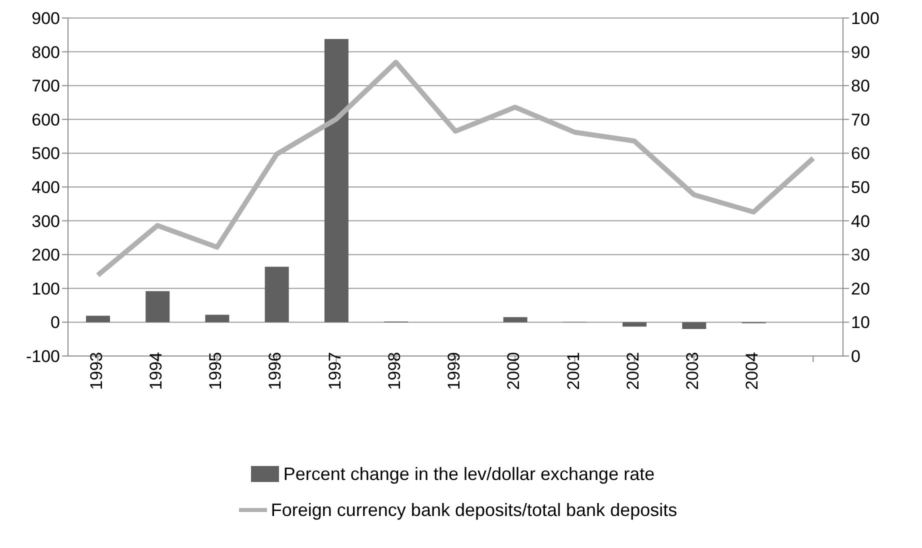 Image resolution: width=922 pixels, height=548 pixels. I want to click on y2-tick-label: 80, so click(860, 86).